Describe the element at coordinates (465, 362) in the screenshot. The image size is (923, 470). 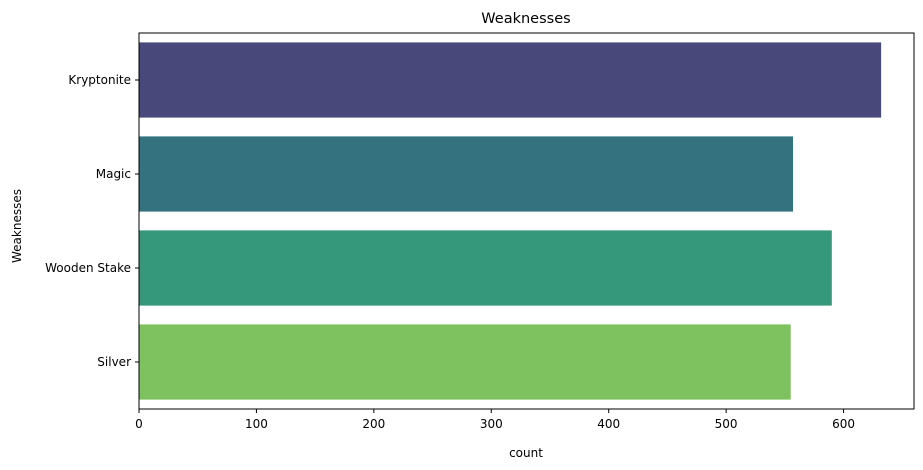
I see `bar-silver` at that location.